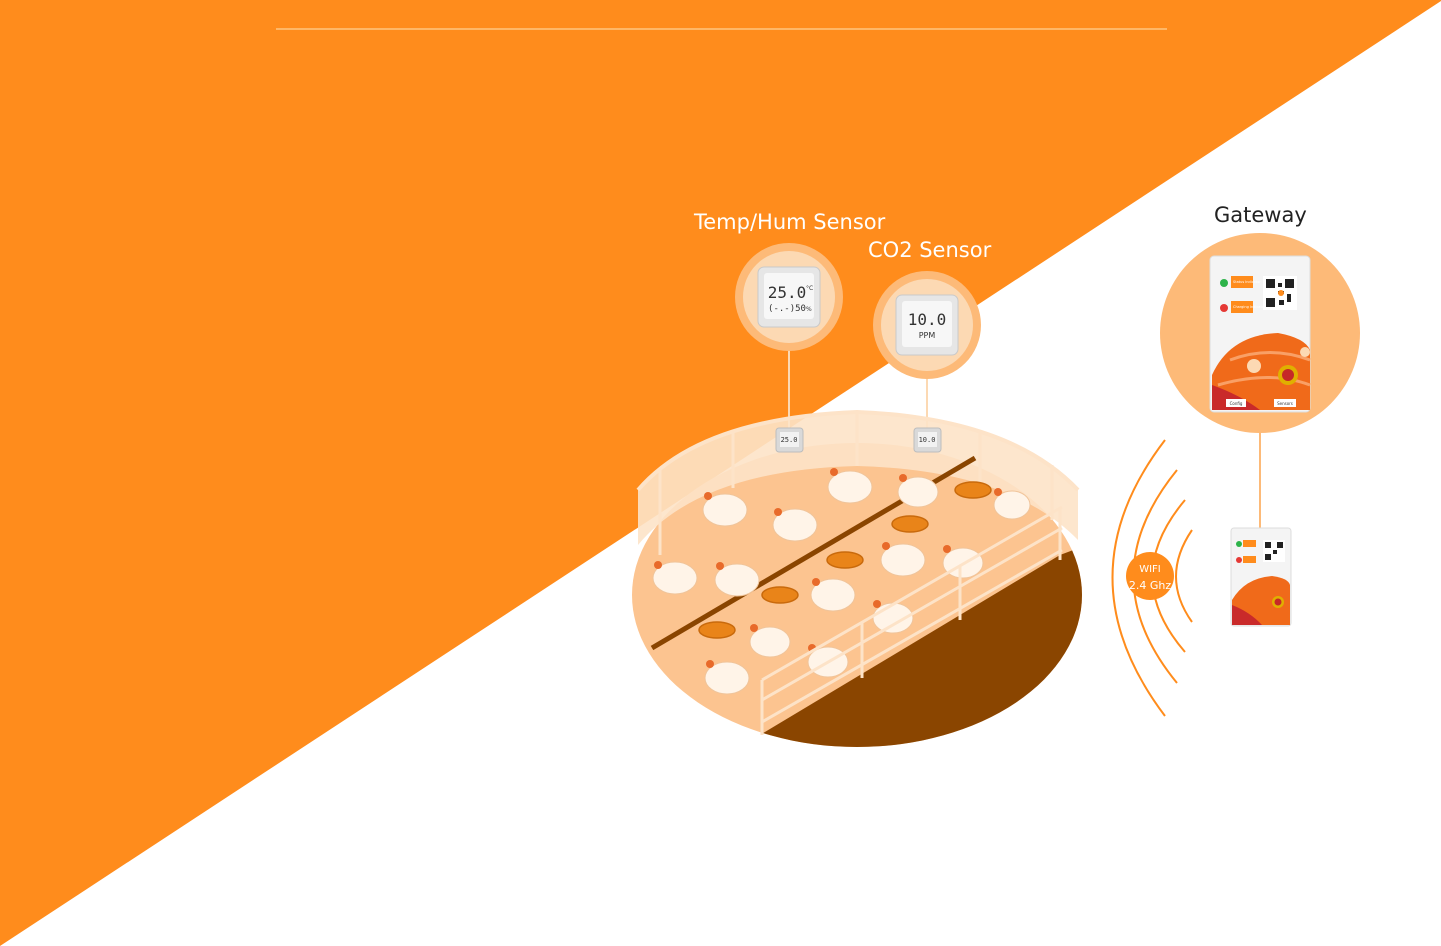 Image resolution: width=1441 pixels, height=946 pixels. What do you see at coordinates (1247, 282) in the screenshot?
I see `status-indicator-label: Status Indicator` at bounding box center [1247, 282].